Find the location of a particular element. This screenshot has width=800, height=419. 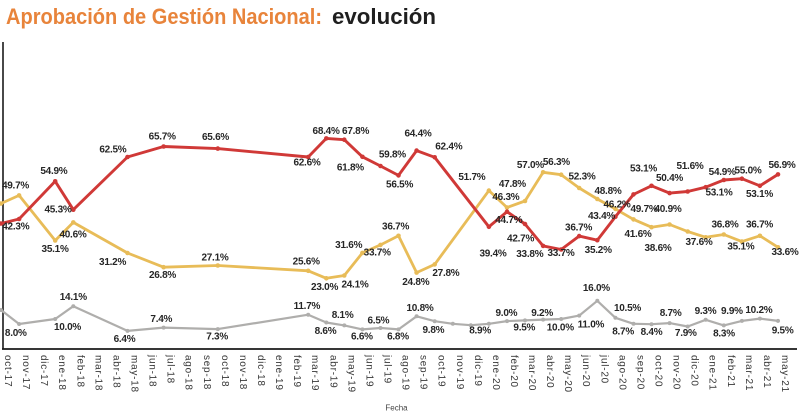

svg-text: 7.3% is located at coordinates (217, 336).